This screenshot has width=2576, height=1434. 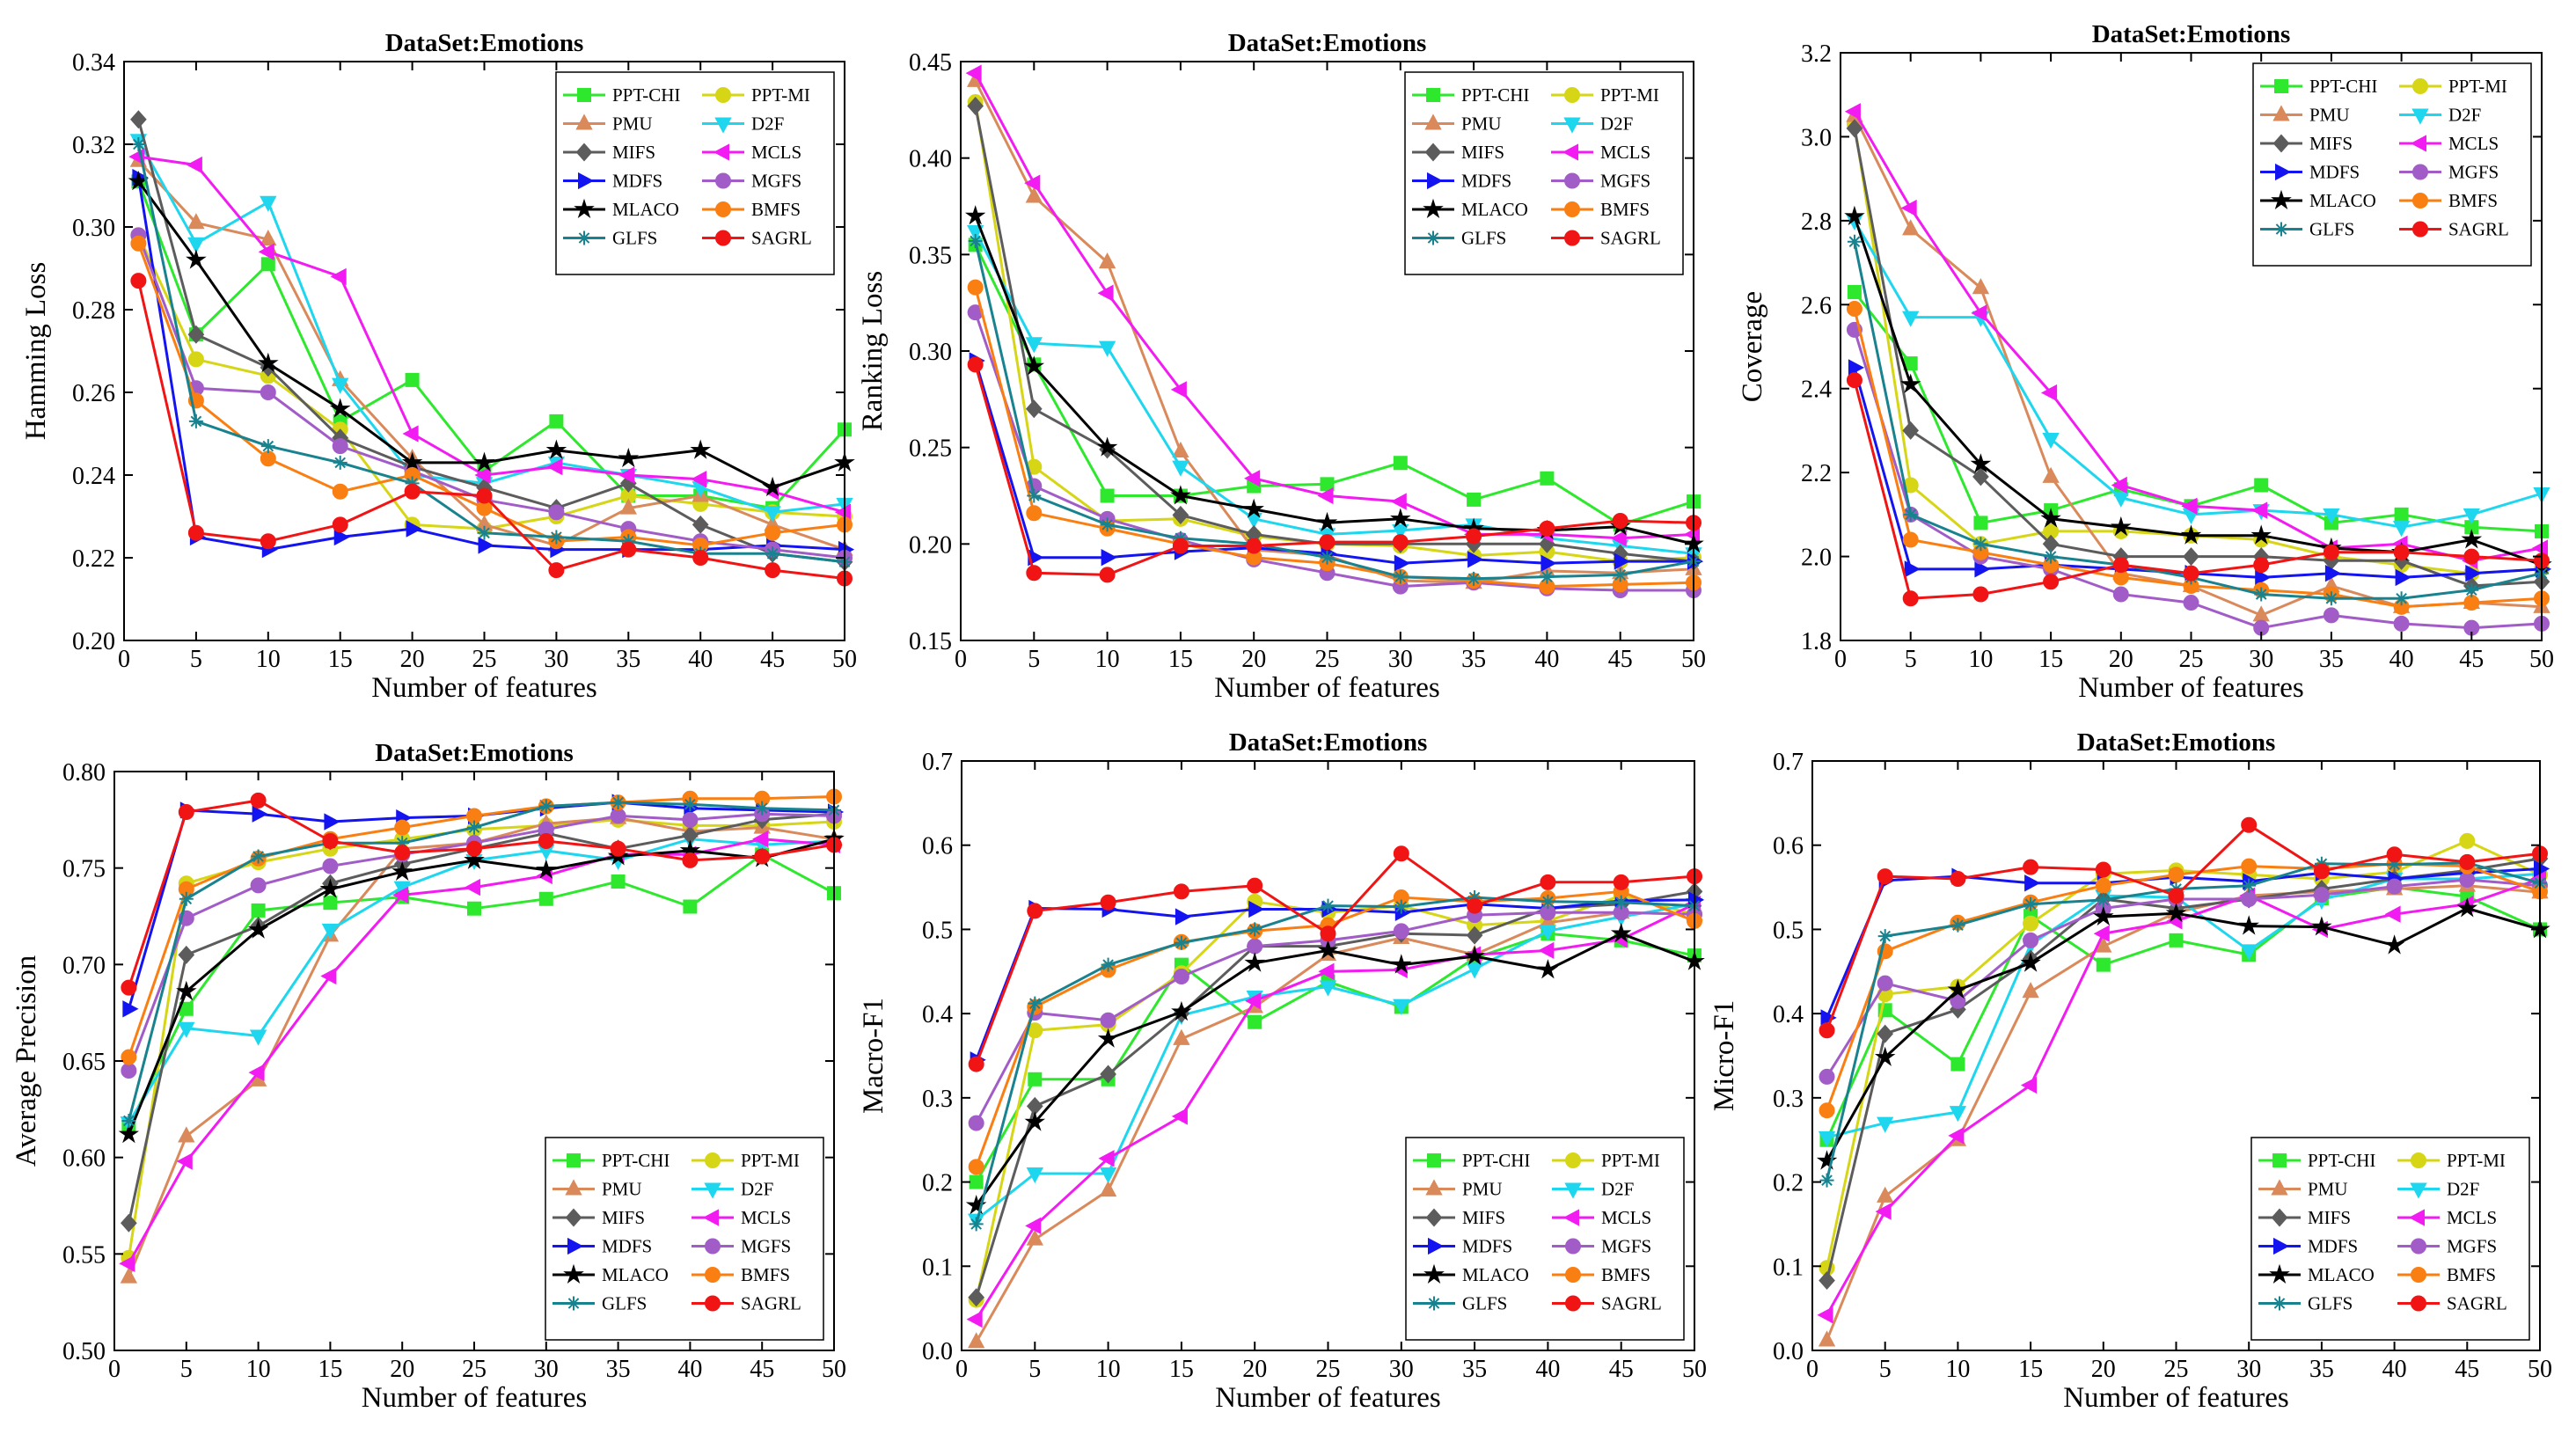 What do you see at coordinates (93, 228) in the screenshot?
I see `y-tick-label: 0.30` at bounding box center [93, 228].